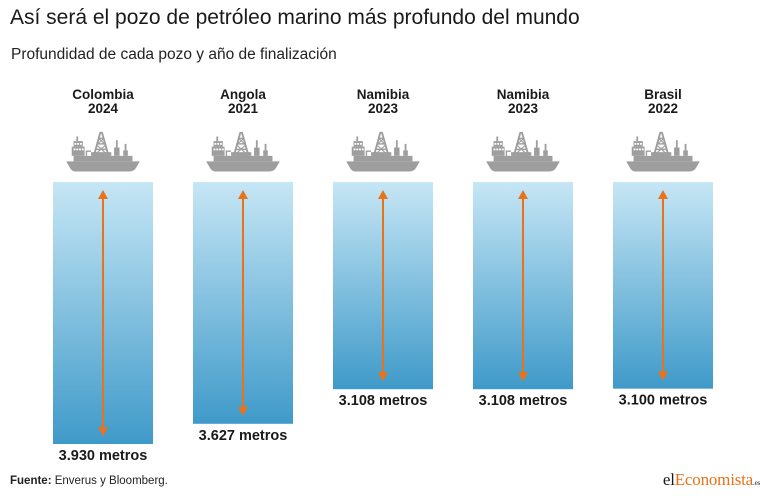  What do you see at coordinates (111, 481) in the screenshot?
I see `source-text: Enverus y Bloomberg.` at bounding box center [111, 481].